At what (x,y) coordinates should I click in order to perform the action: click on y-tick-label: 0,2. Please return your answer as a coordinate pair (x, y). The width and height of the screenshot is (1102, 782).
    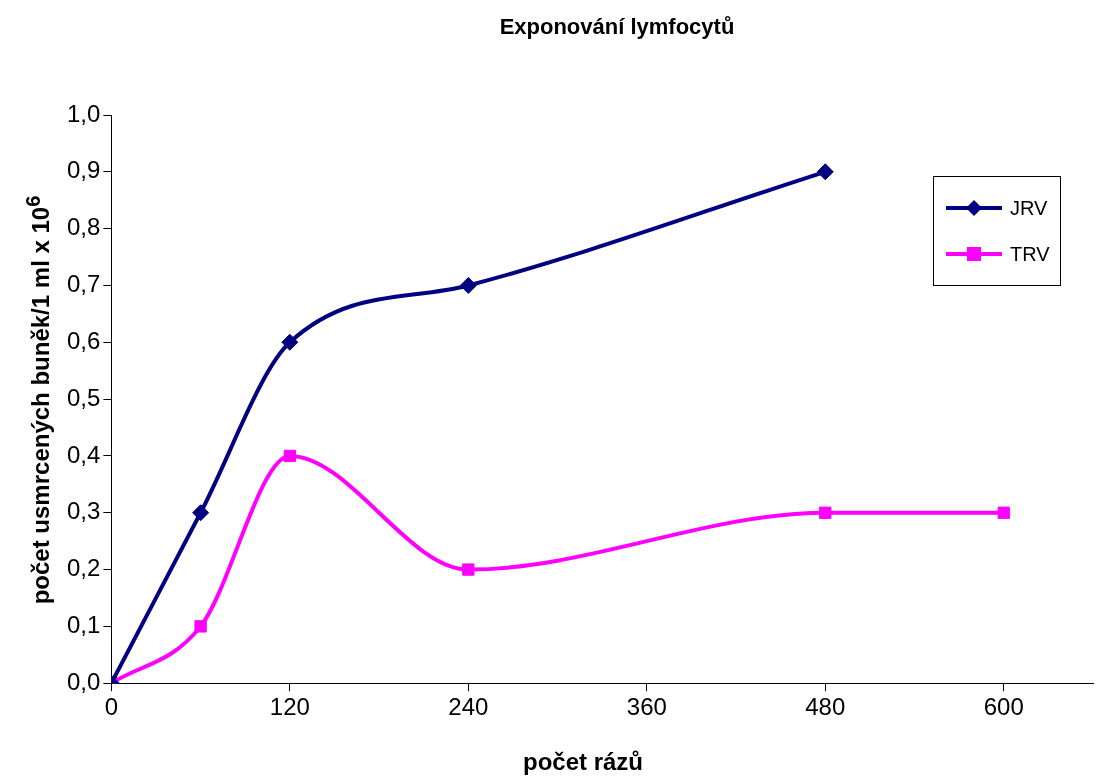
    Looking at the image, I should click on (83, 568).